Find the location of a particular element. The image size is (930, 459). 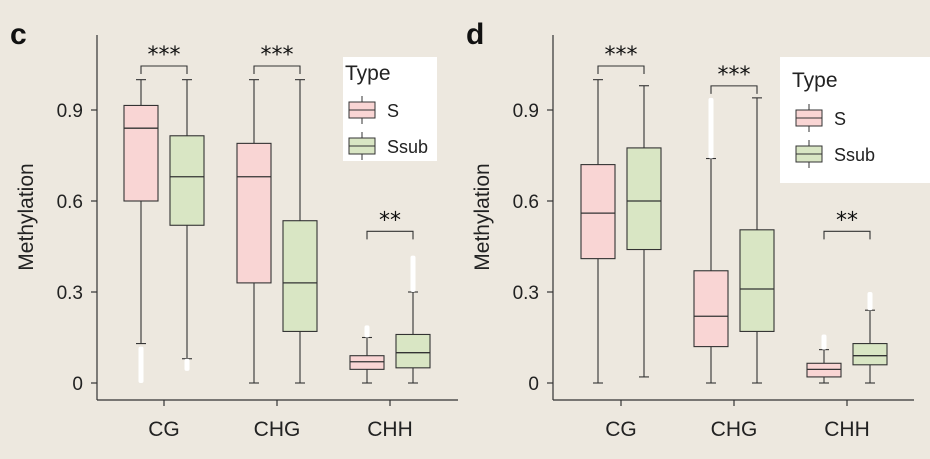

panel-label: d is located at coordinates (475, 34).